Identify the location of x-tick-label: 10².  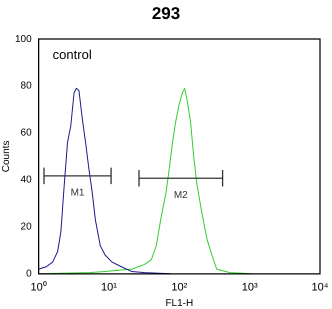
(179, 287).